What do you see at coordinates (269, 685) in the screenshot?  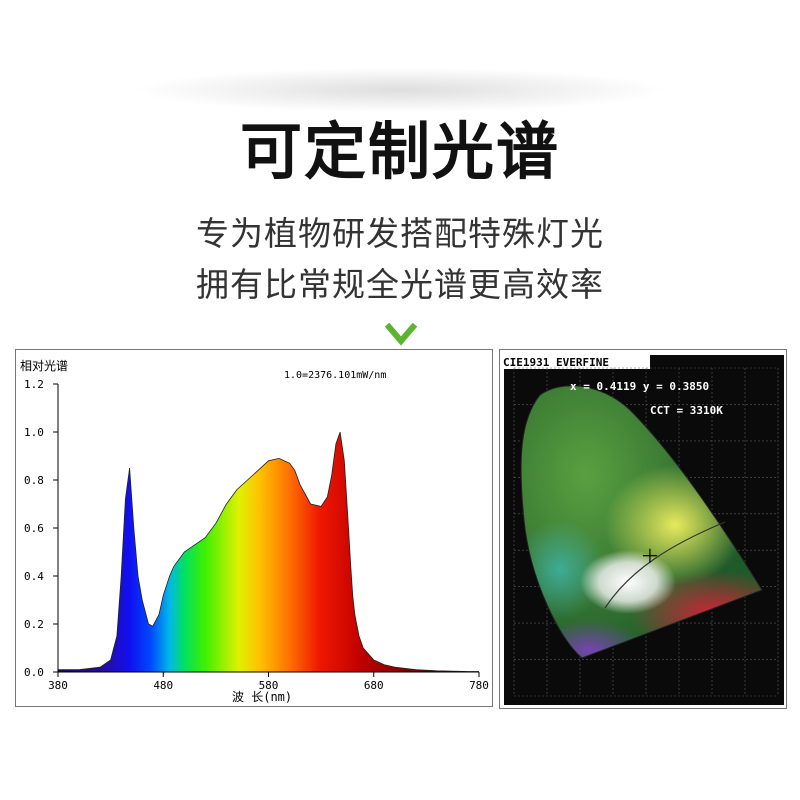 I see `x-tick-label: 580` at bounding box center [269, 685].